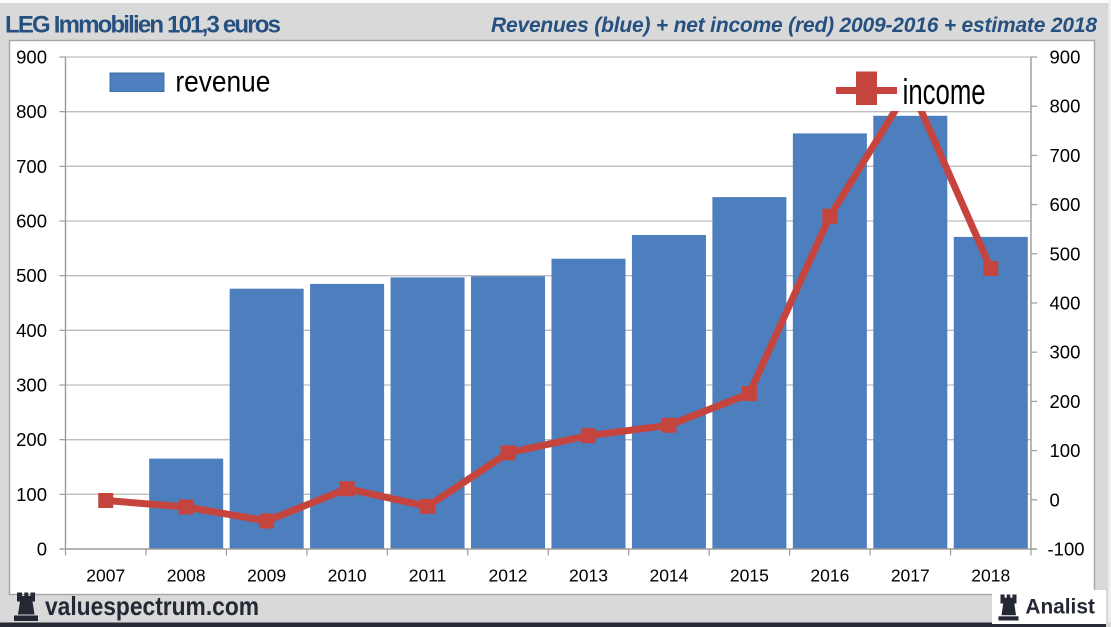 The height and width of the screenshot is (627, 1111). What do you see at coordinates (347, 575) in the screenshot?
I see `svg-text: 2010` at bounding box center [347, 575].